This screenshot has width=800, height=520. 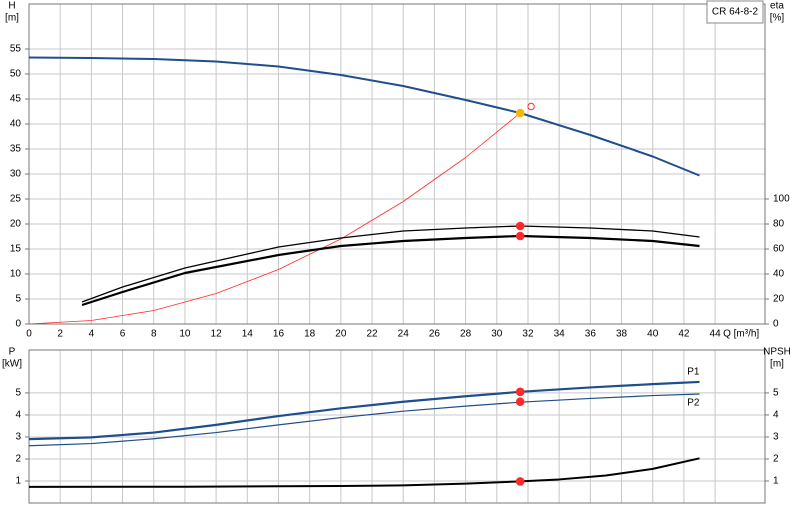 I want to click on x-tick-label: 26, so click(x=435, y=334).